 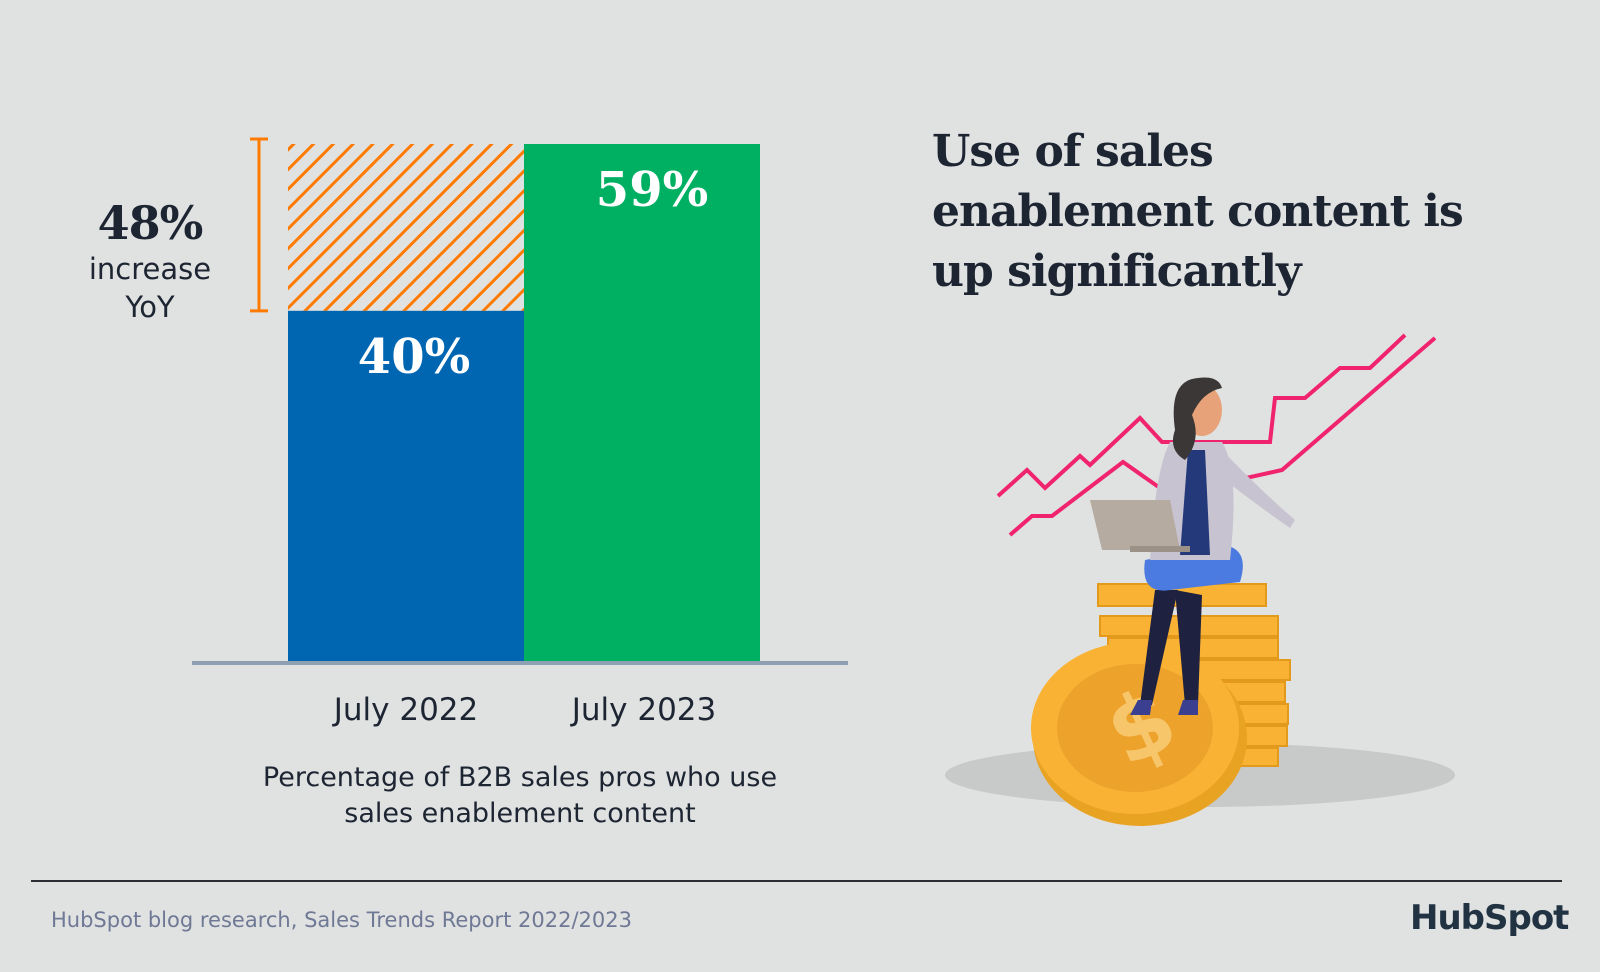 What do you see at coordinates (259, 225) in the screenshot?
I see `increase-bracket` at bounding box center [259, 225].